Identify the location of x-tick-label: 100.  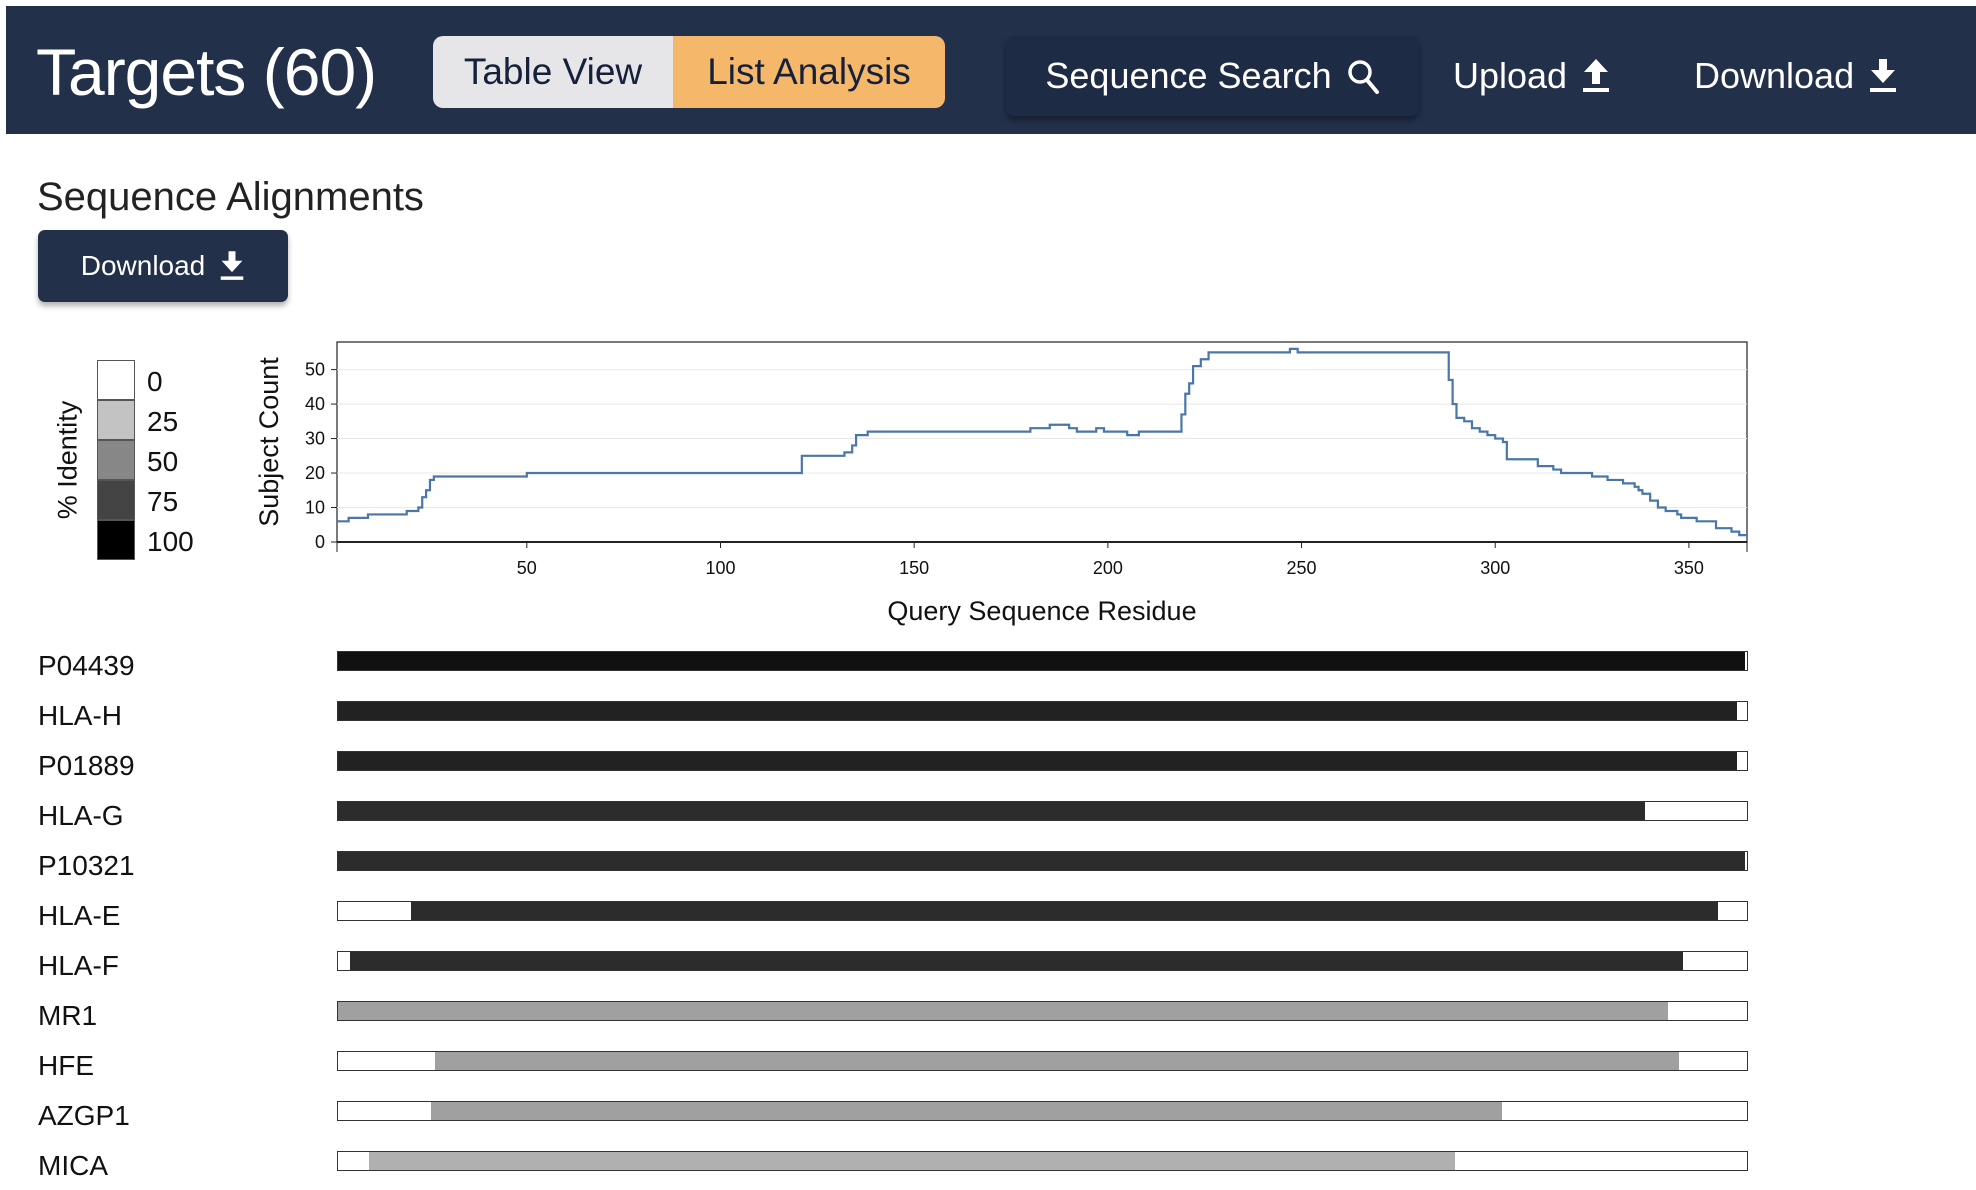
(720, 568).